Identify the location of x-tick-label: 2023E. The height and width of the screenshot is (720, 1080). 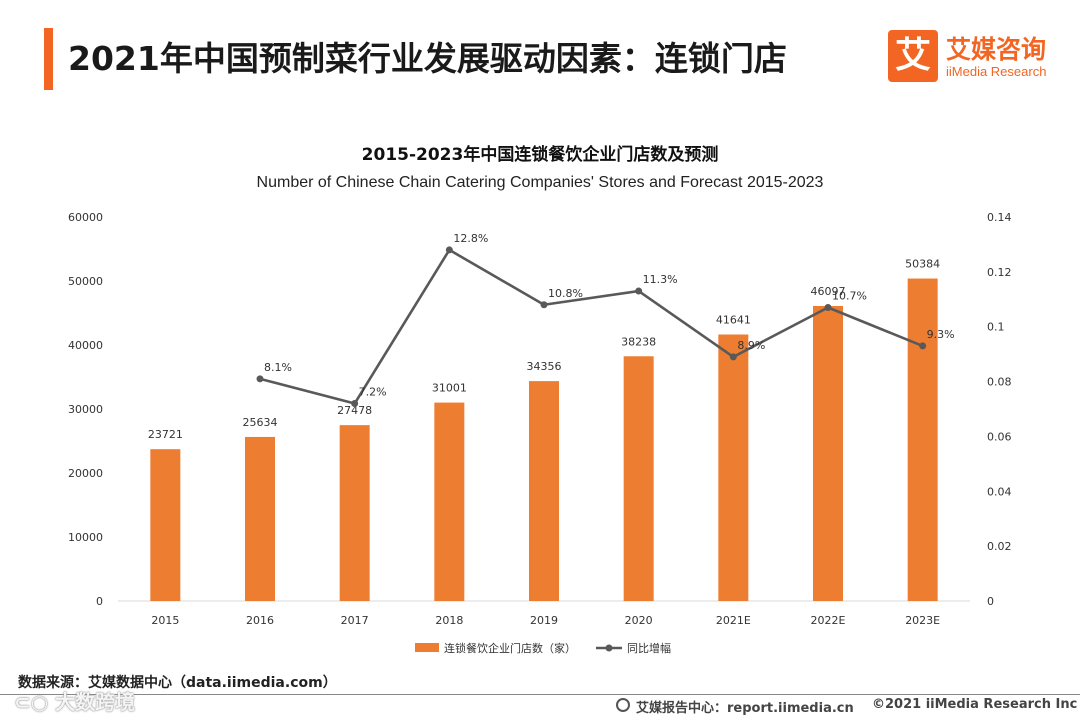
(922, 620).